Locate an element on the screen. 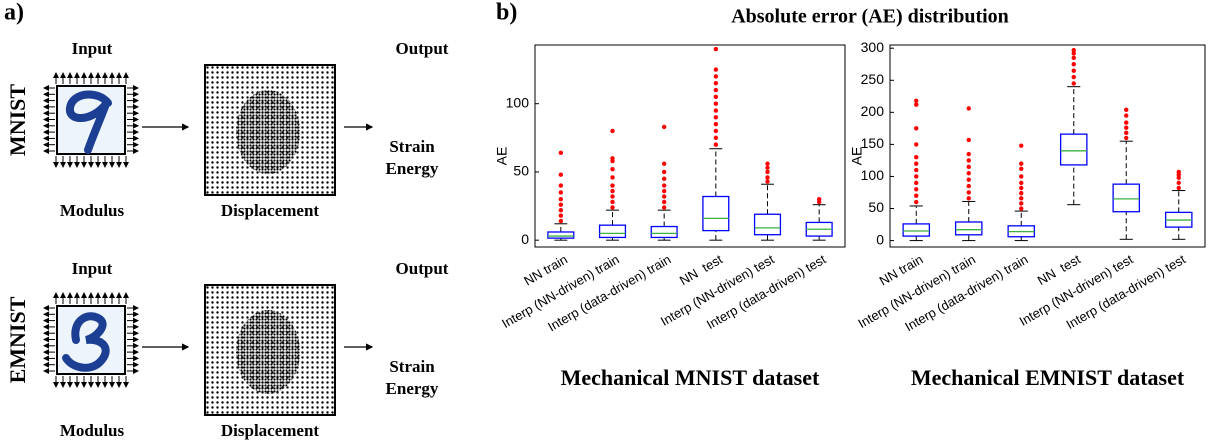  displacement-label: Displacement is located at coordinates (270, 210).